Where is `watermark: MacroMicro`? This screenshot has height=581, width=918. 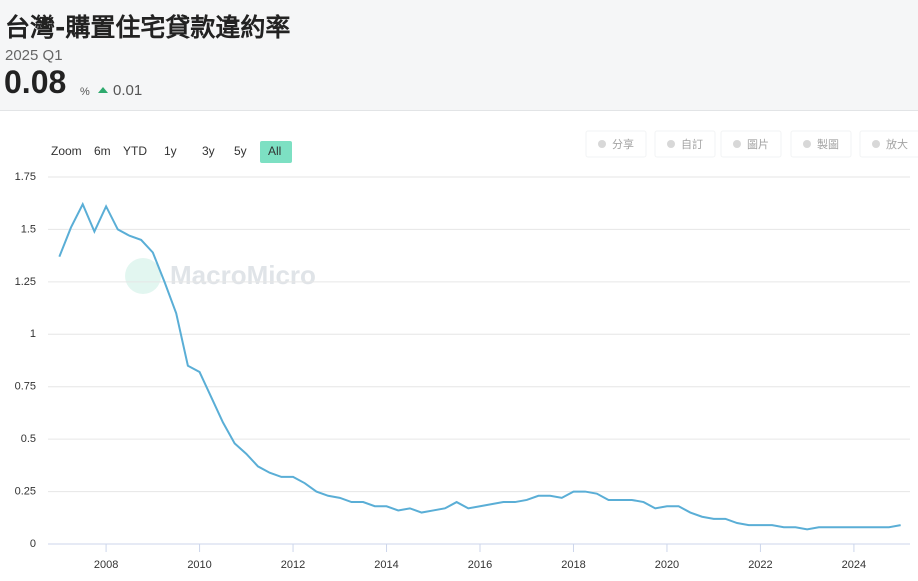 watermark: MacroMicro is located at coordinates (243, 275).